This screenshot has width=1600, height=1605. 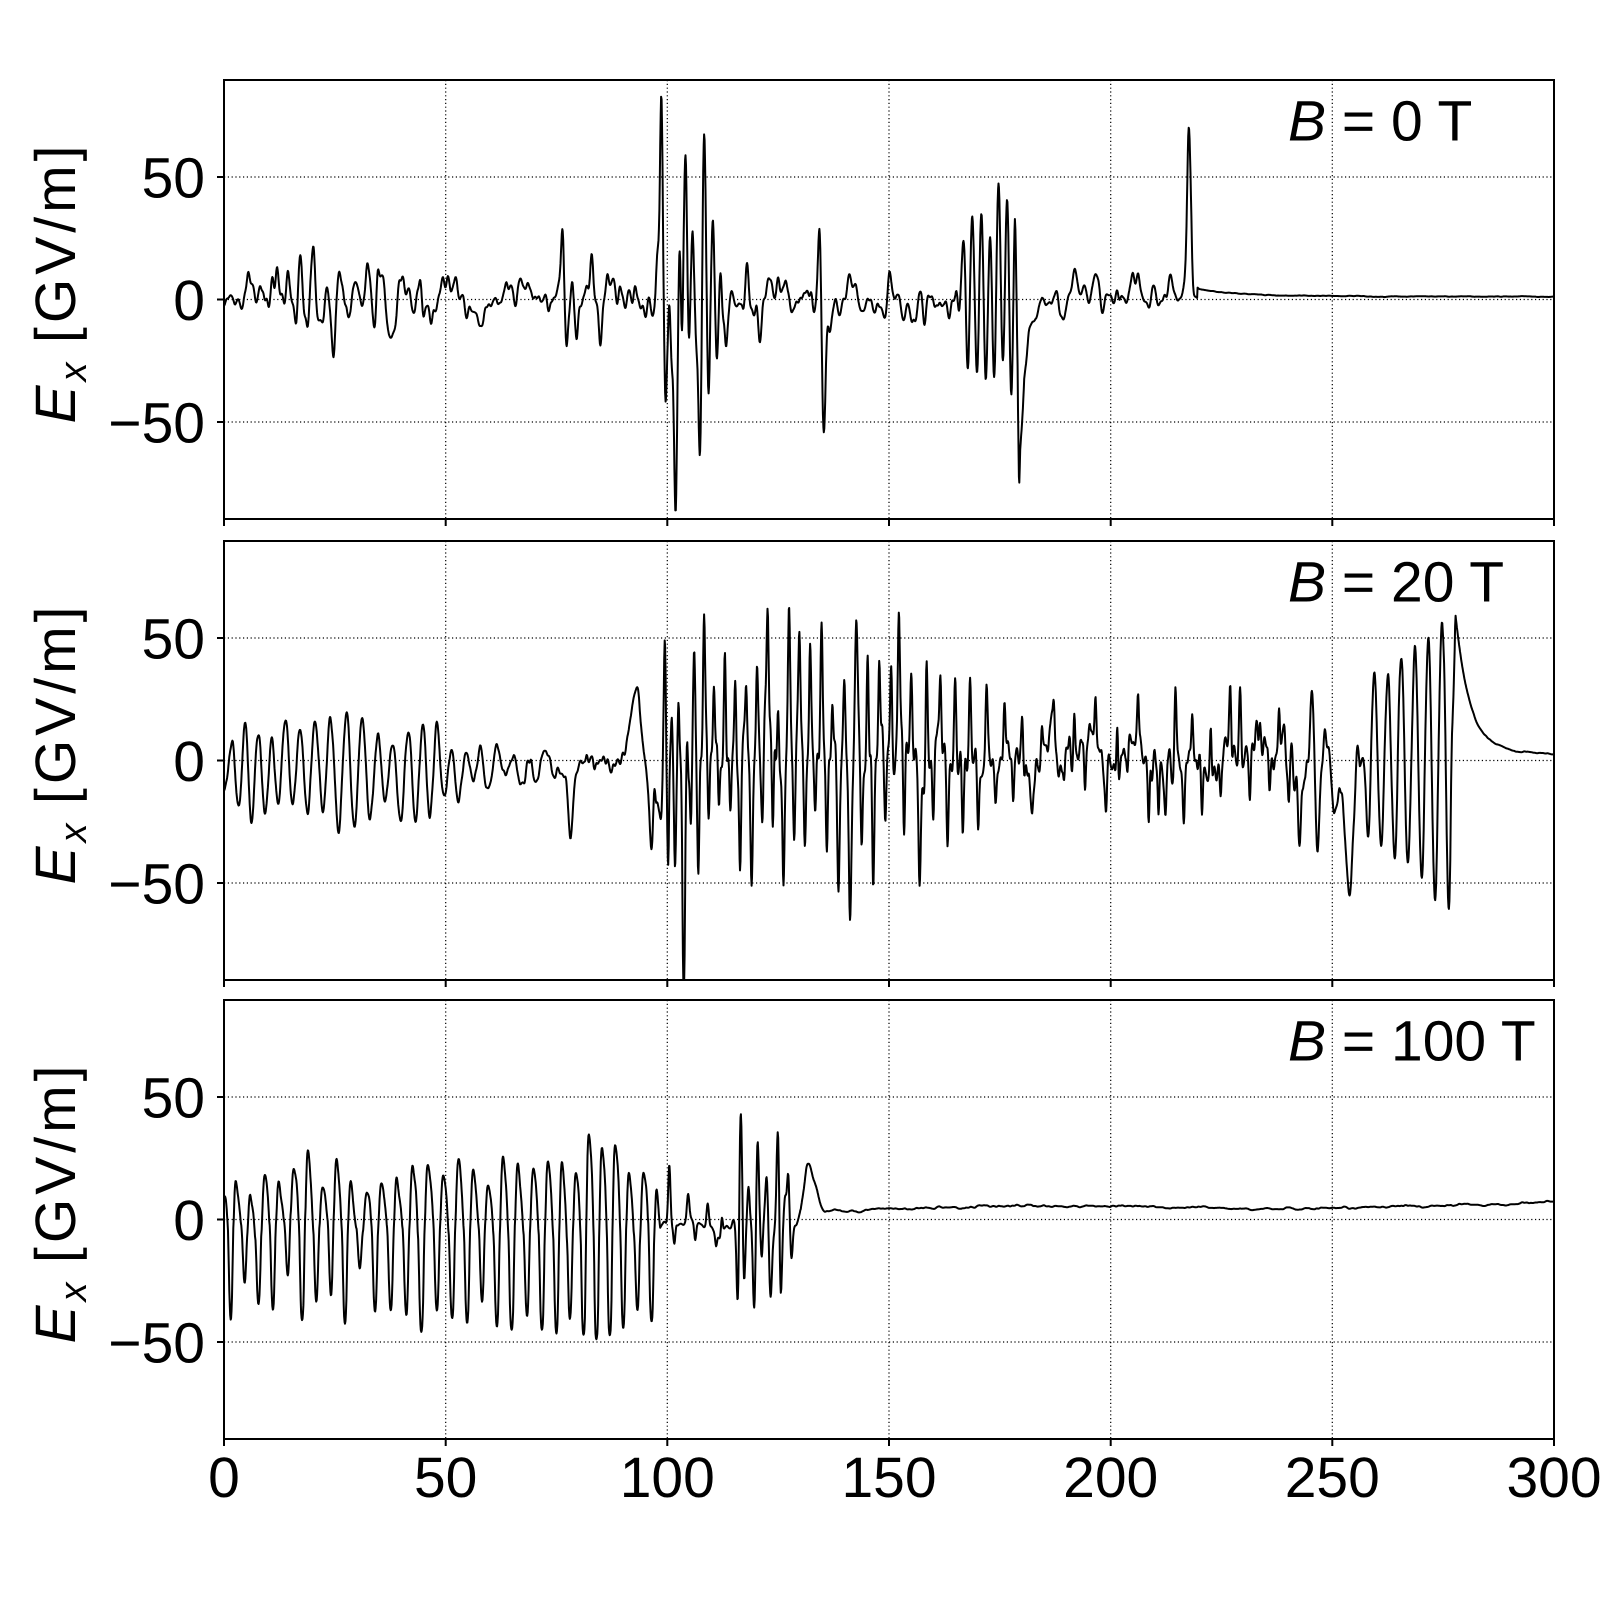 What do you see at coordinates (1553, 1478) in the screenshot?
I see `svg-text: 300` at bounding box center [1553, 1478].